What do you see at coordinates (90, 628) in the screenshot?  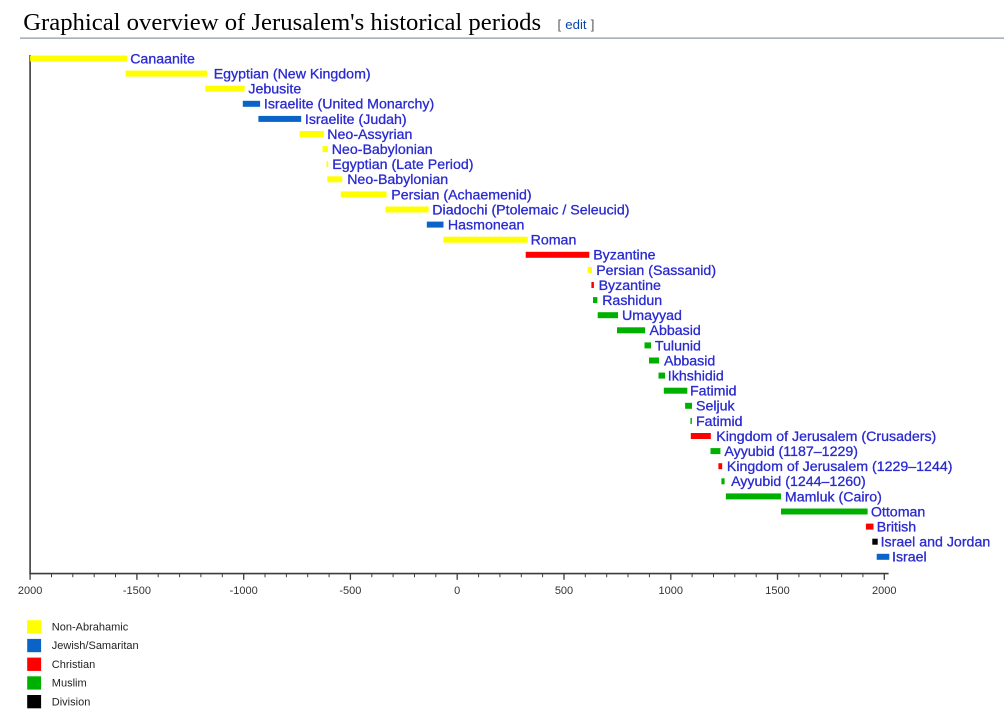 I see `svg-text: Non-Abrahamic` at bounding box center [90, 628].